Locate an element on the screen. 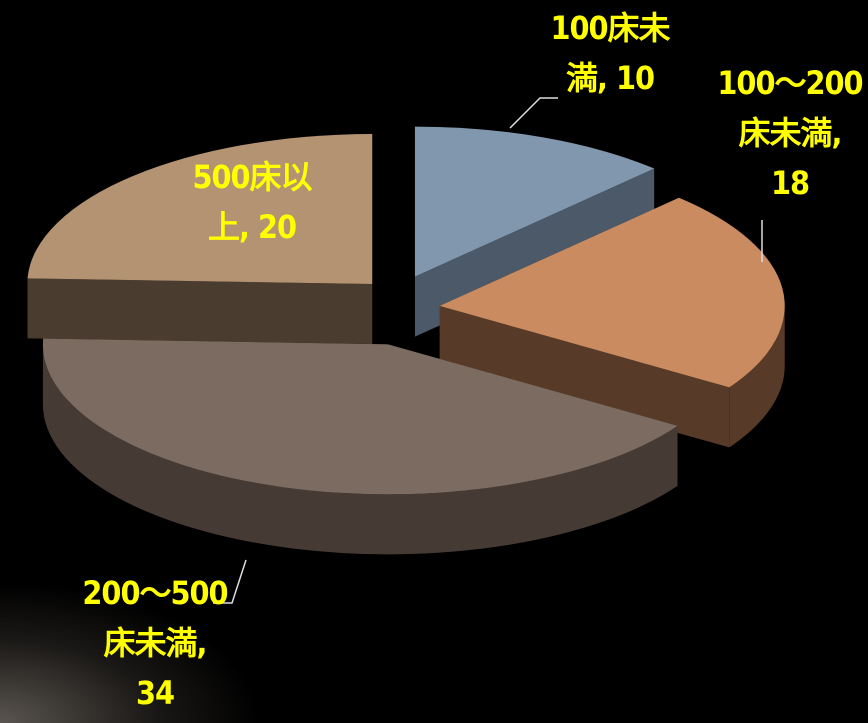 This screenshot has width=868, height=723. label-name: 100床未満 is located at coordinates (610, 53).